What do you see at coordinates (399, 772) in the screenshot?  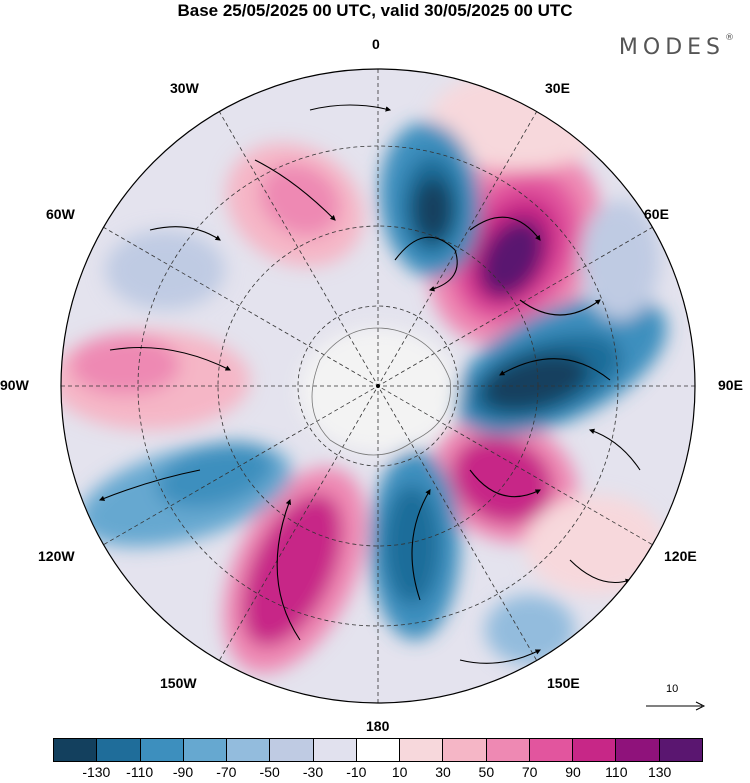 I see `colorbar-tick-label: 10` at bounding box center [399, 772].